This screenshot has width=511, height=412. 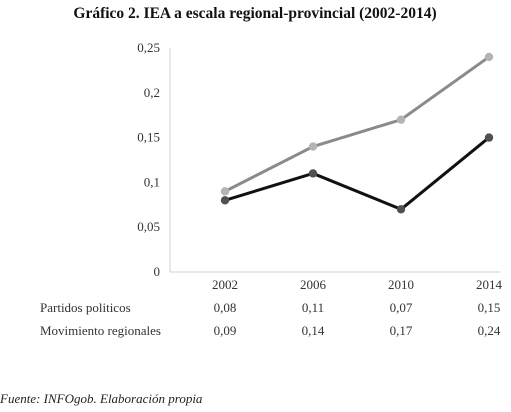 I want to click on y-tick-label: 0, so click(x=157, y=271).